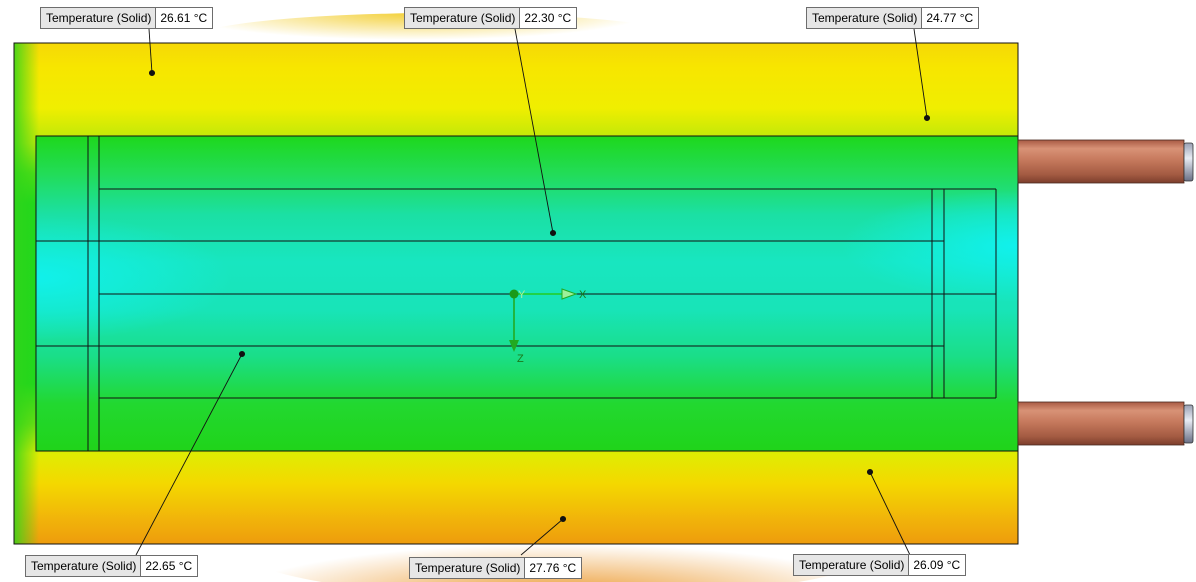 The width and height of the screenshot is (1196, 582). What do you see at coordinates (1105, 423) in the screenshot?
I see `outlet-pipe` at bounding box center [1105, 423].